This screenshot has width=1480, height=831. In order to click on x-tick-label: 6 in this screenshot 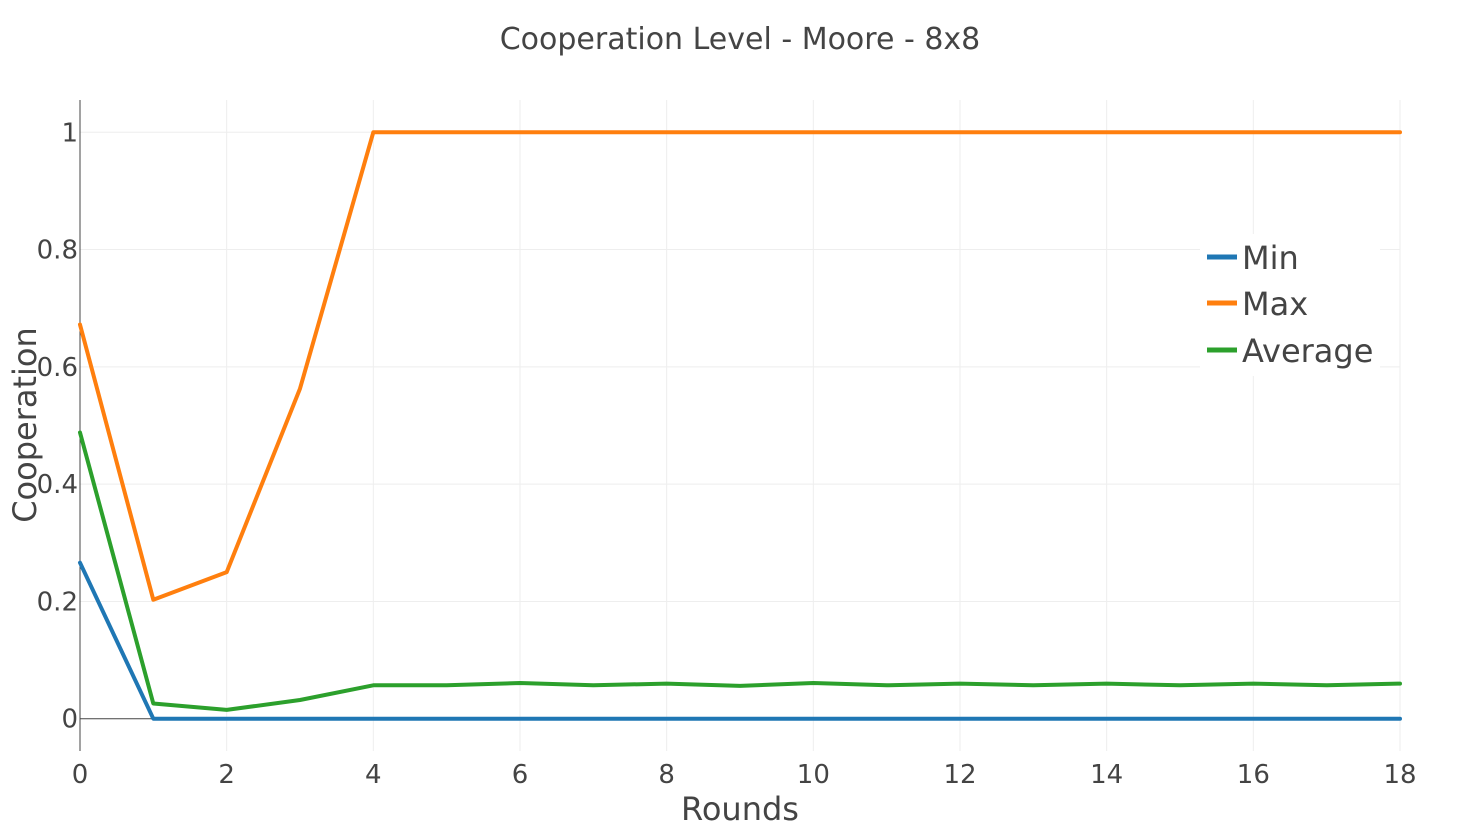, I will do `click(520, 775)`.